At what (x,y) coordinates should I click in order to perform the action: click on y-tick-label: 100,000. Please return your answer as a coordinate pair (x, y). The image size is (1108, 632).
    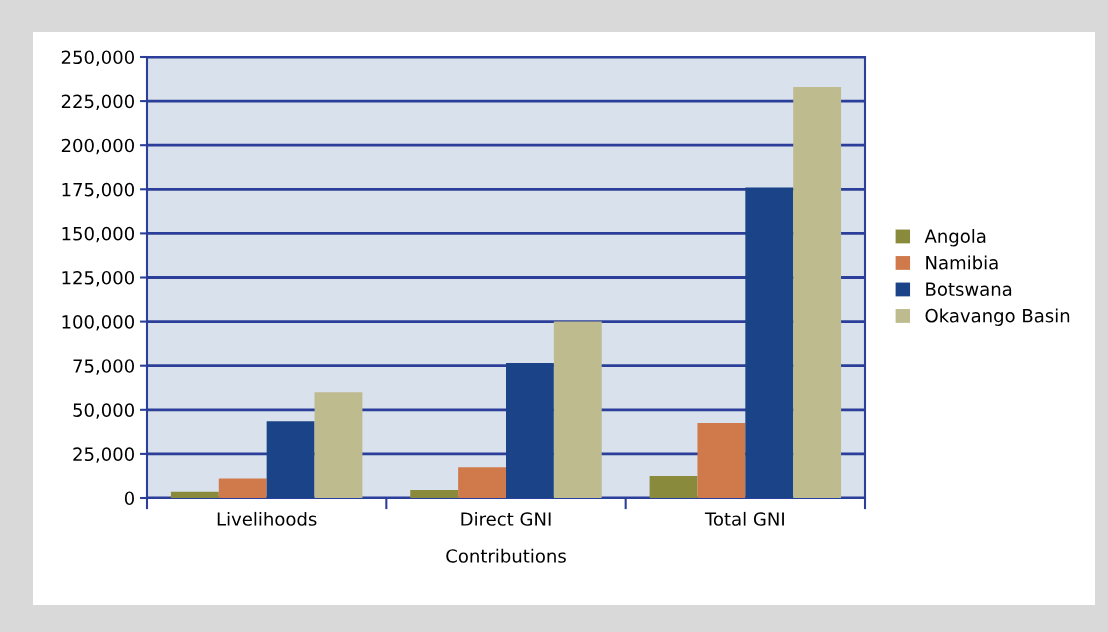
    Looking at the image, I should click on (98, 323).